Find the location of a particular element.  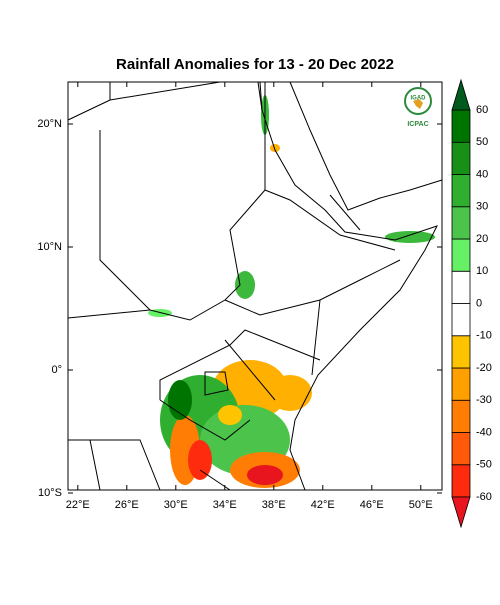

colorbar-high is located at coordinates (461, 94).